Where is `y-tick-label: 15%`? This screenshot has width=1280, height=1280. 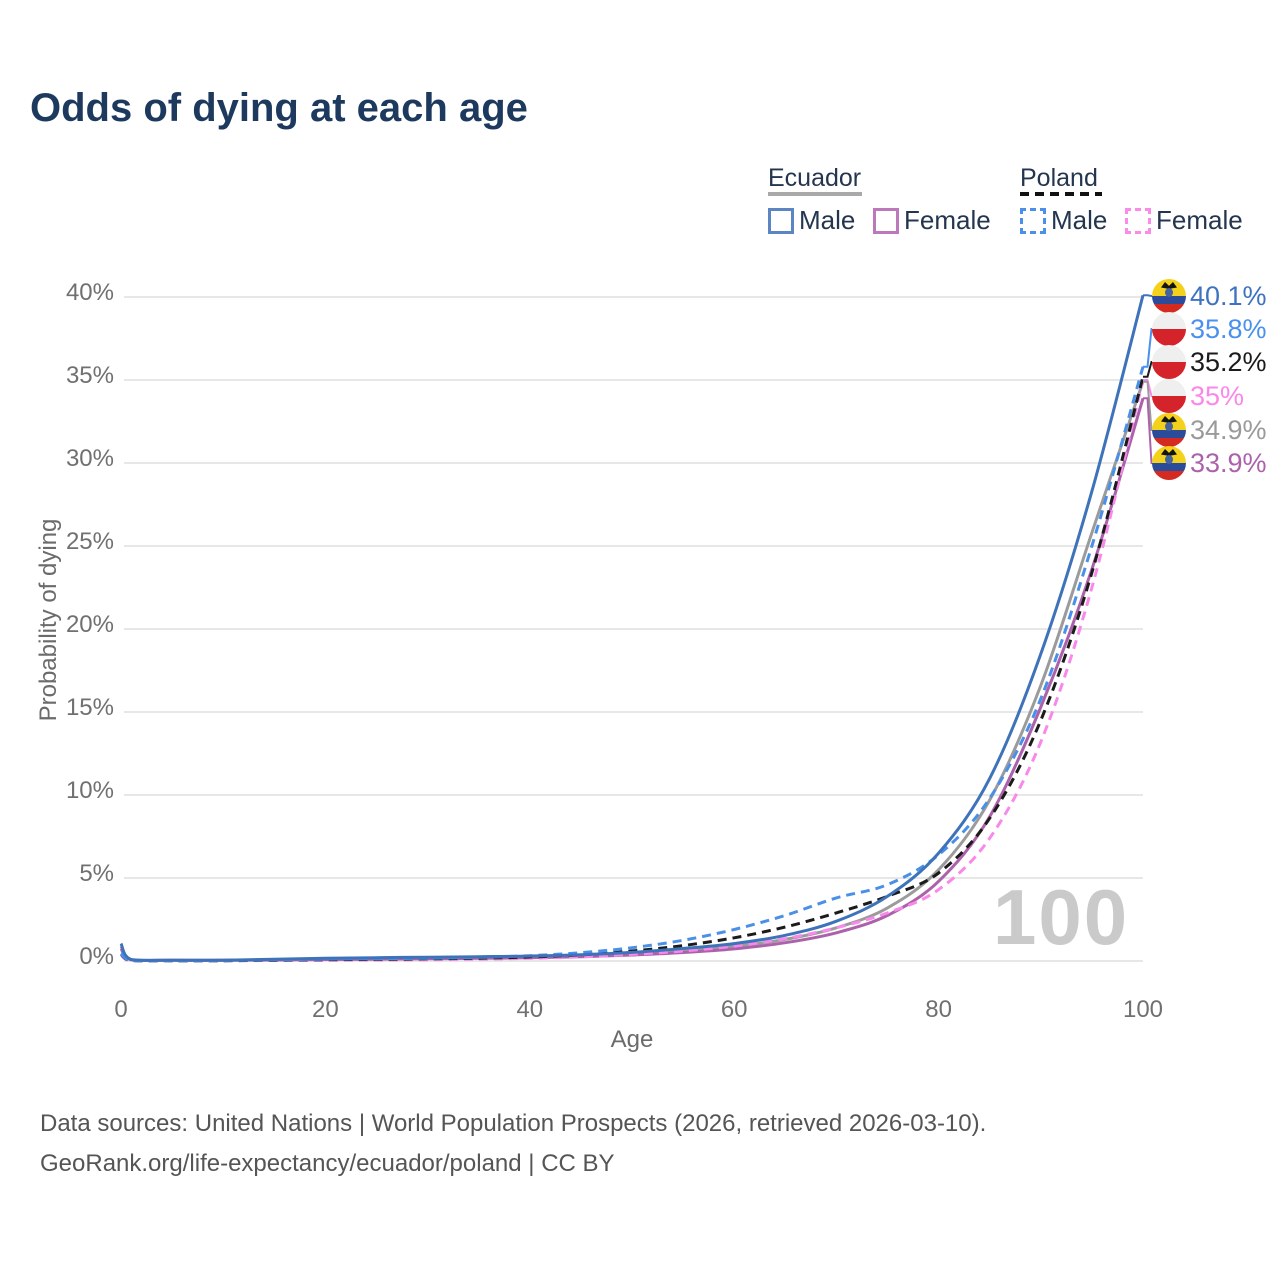 y-tick-label: 15% is located at coordinates (89, 707).